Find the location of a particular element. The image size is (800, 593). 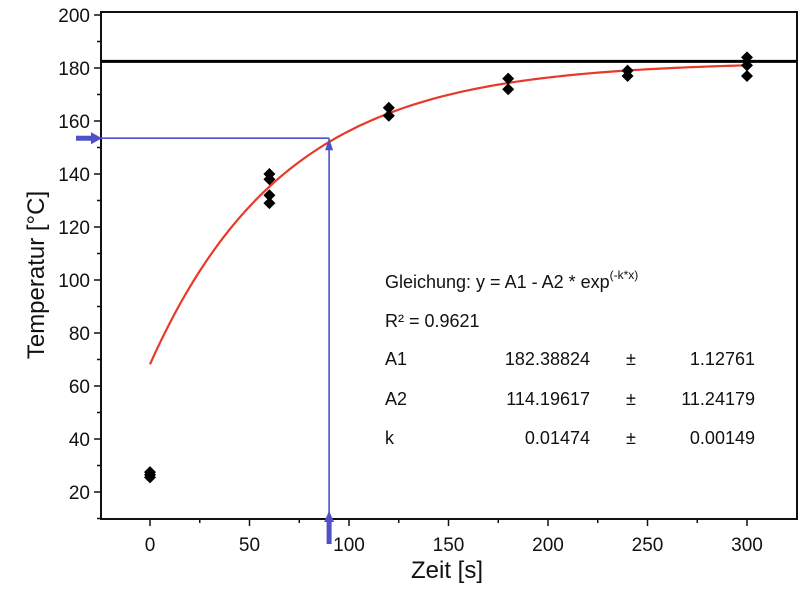

x-tick-label: 50 is located at coordinates (249, 545).